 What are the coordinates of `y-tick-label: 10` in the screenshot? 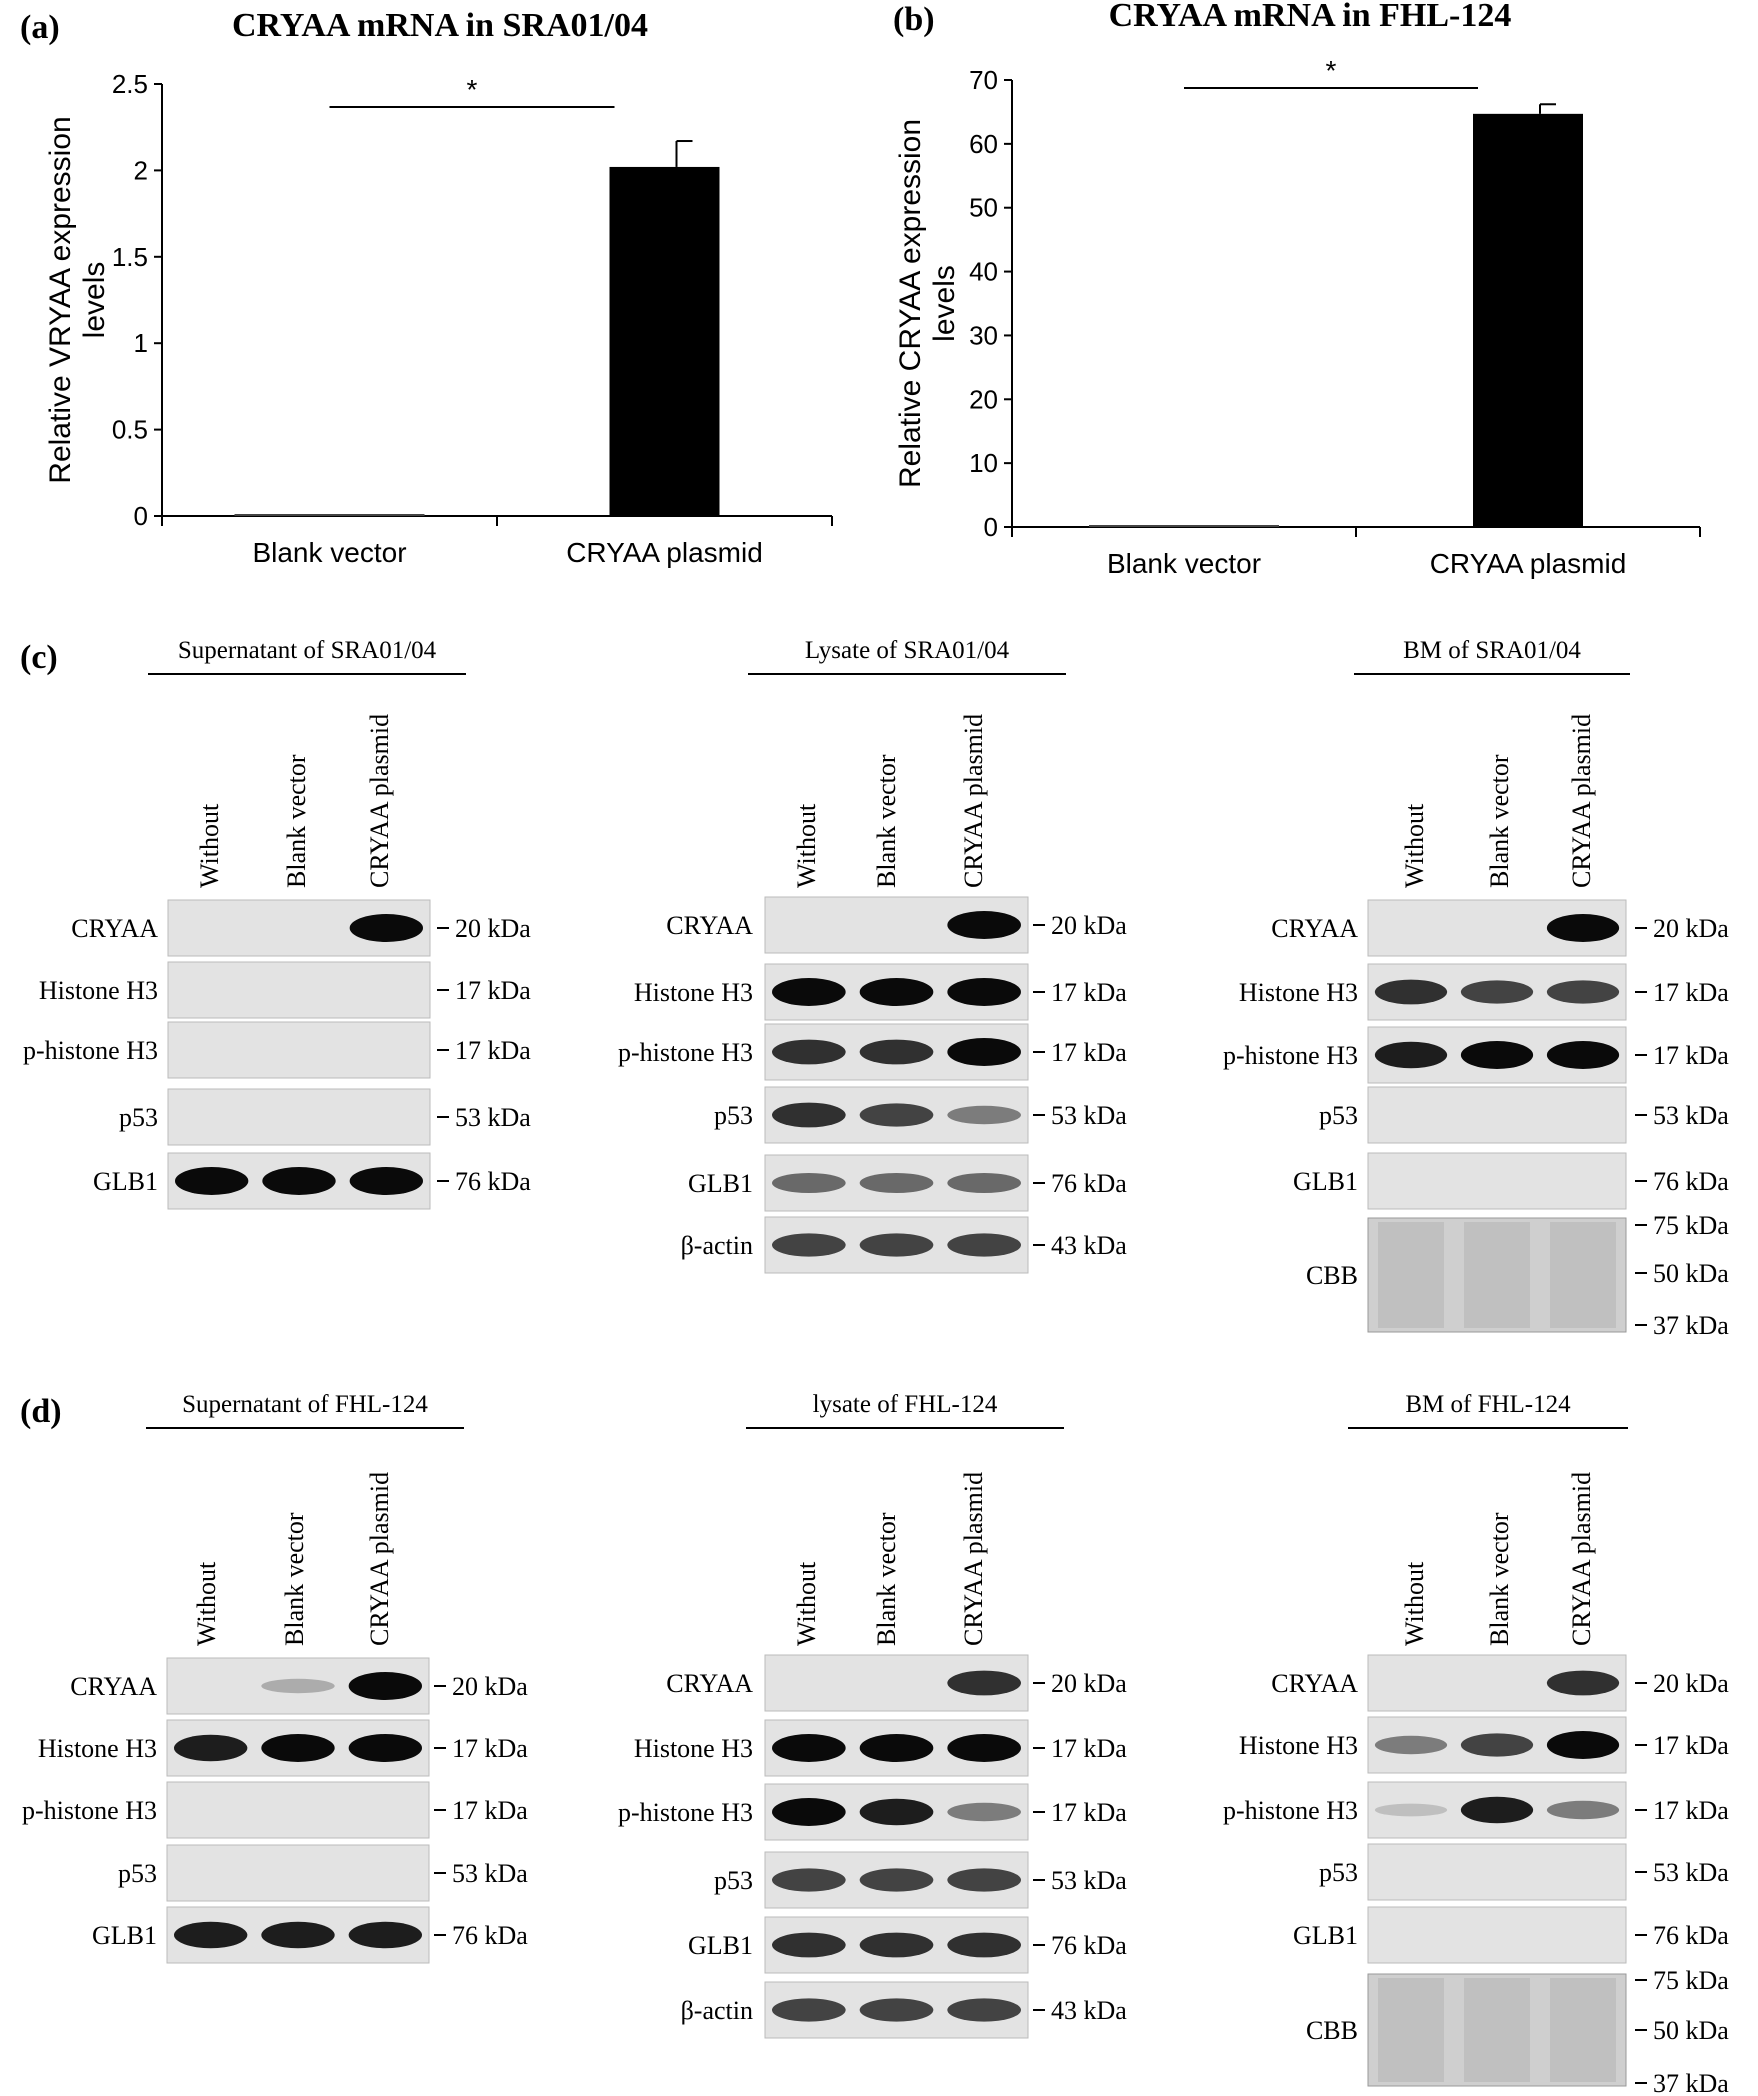 It's located at (983, 463).